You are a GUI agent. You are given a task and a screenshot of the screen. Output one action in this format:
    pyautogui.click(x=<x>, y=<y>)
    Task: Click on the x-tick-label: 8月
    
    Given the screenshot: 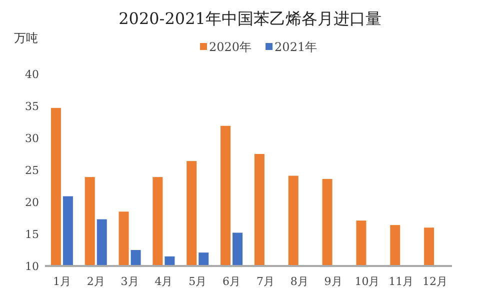 What is the action you would take?
    pyautogui.click(x=299, y=281)
    